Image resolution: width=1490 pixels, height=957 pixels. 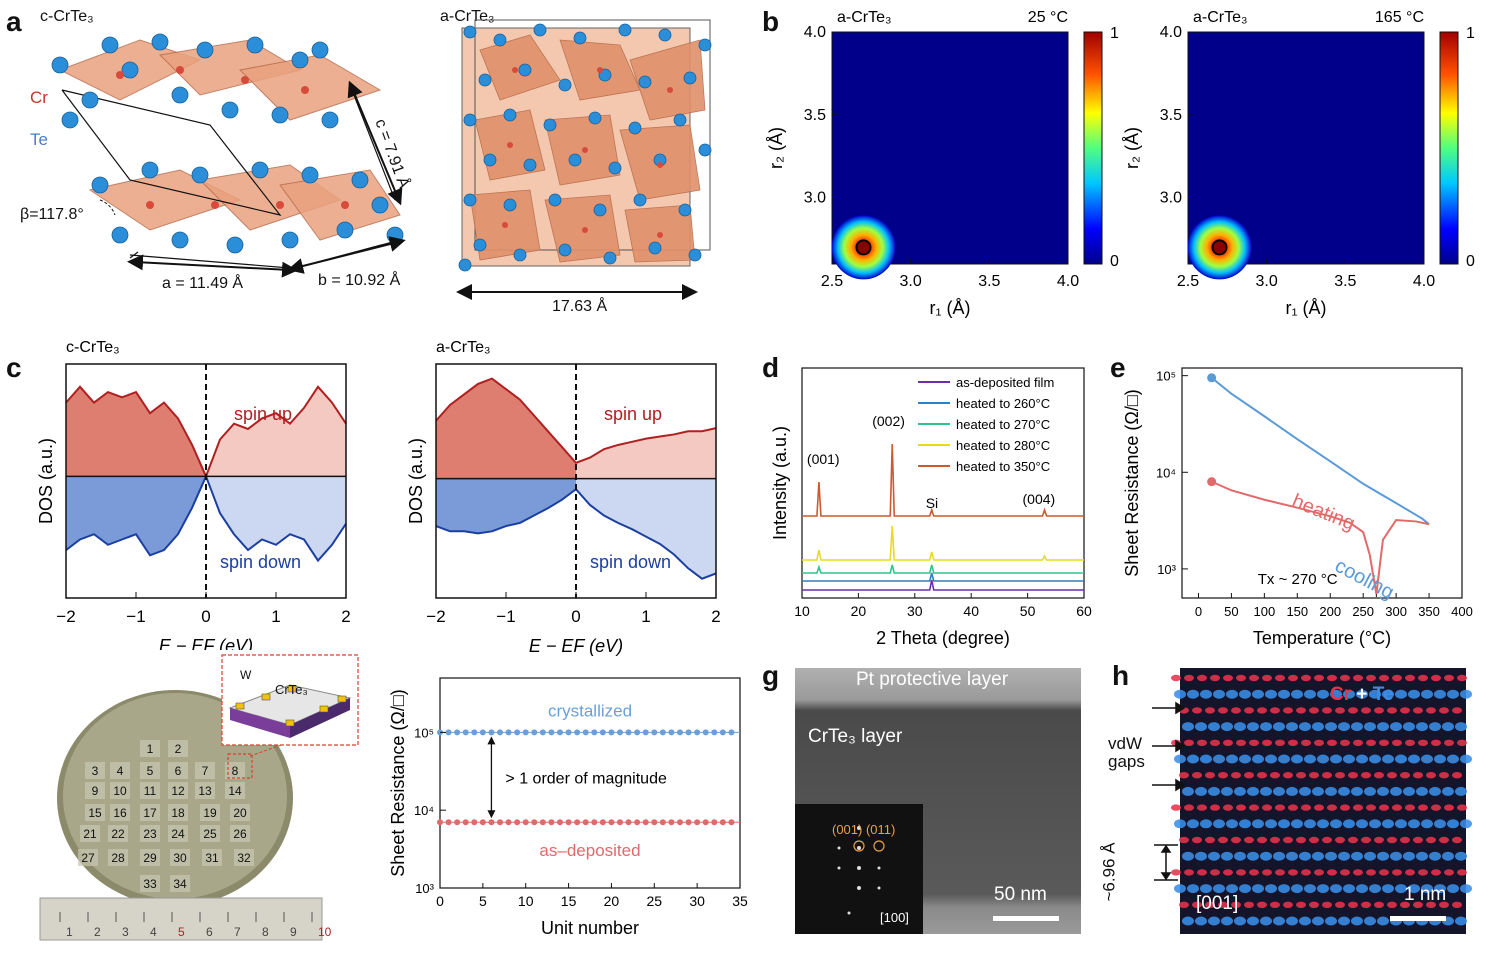 I want to click on cooling-label: cooling, so click(x=1364, y=579).